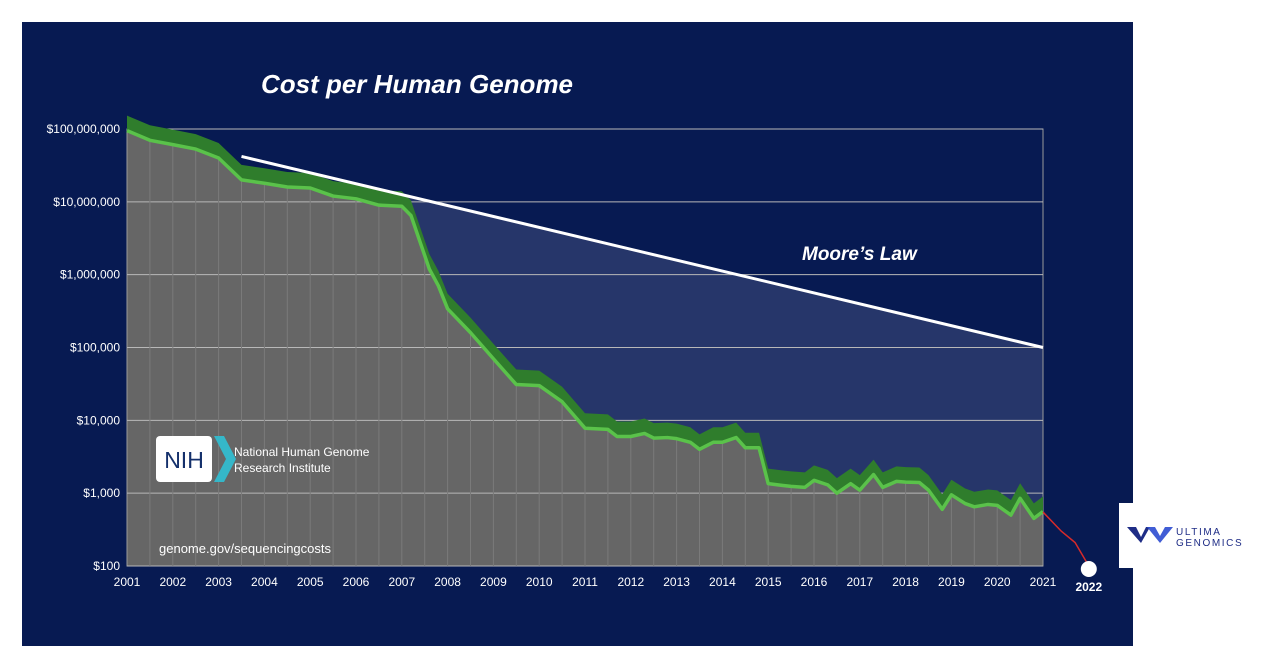  Describe the element at coordinates (245, 548) in the screenshot. I see `source-url: genome.gov/sequencingcosts` at that location.